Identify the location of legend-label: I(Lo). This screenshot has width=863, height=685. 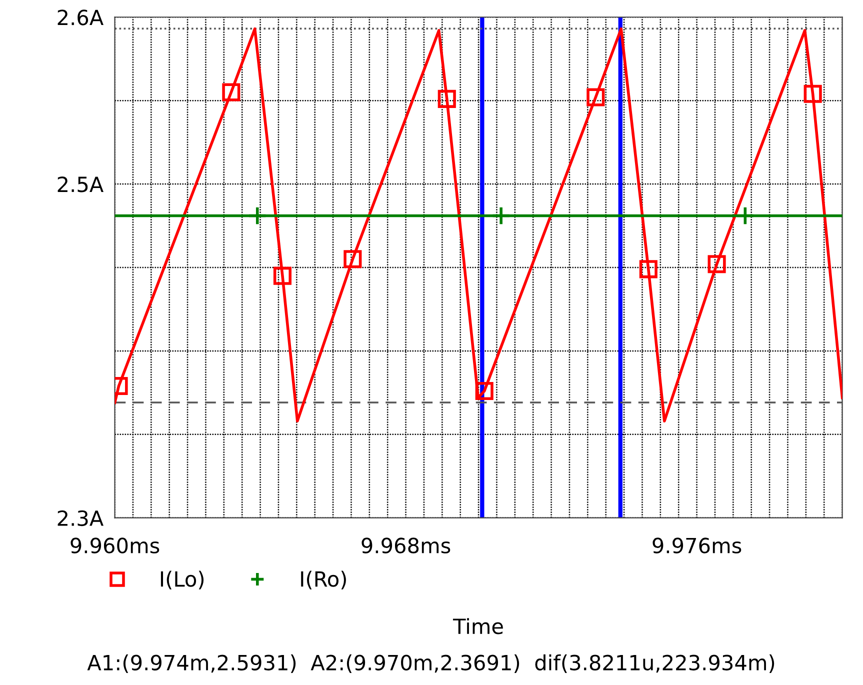
(182, 580).